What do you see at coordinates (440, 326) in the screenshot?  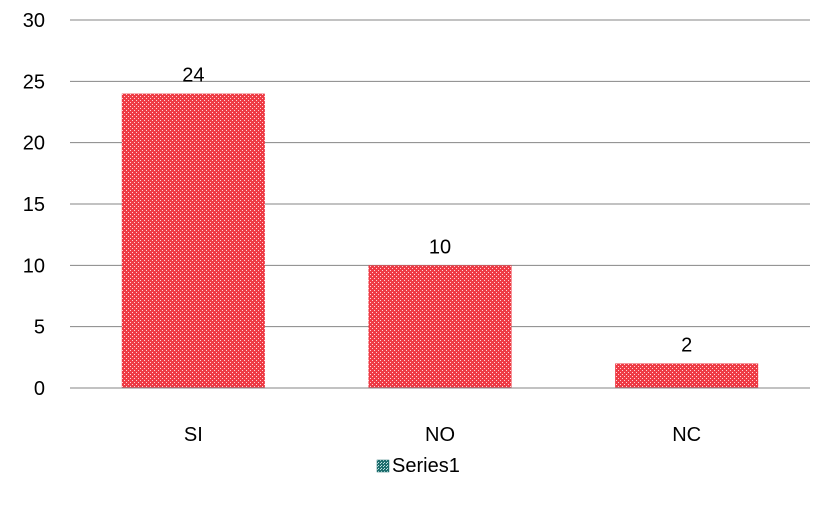 I see `bar-no` at bounding box center [440, 326].